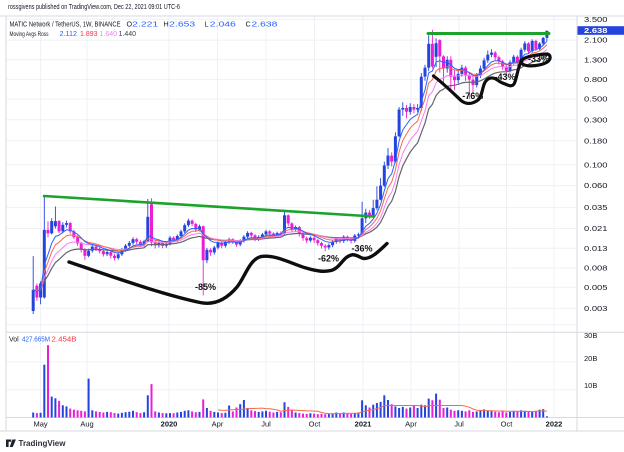 This screenshot has width=624, height=452. Describe the element at coordinates (590, 358) in the screenshot. I see `svg-text: 20B` at that location.